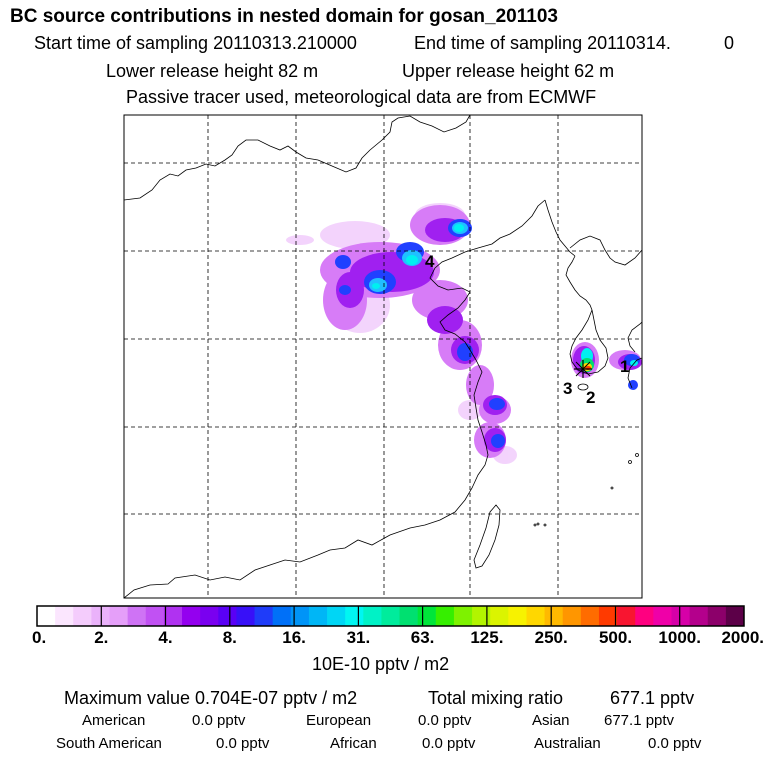 Image resolution: width=768 pixels, height=768 pixels. I want to click on colorbar-tick-label: 2000., so click(742, 637).